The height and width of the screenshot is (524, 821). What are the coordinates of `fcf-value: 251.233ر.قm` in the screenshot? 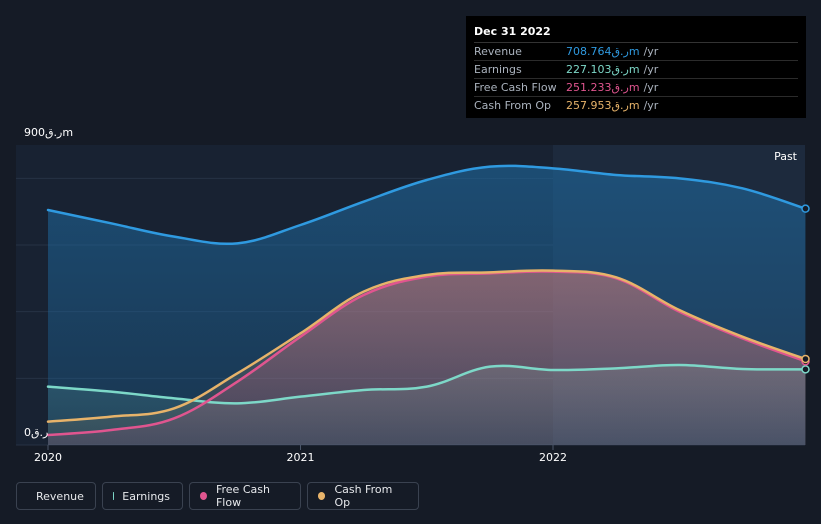 It's located at (603, 87).